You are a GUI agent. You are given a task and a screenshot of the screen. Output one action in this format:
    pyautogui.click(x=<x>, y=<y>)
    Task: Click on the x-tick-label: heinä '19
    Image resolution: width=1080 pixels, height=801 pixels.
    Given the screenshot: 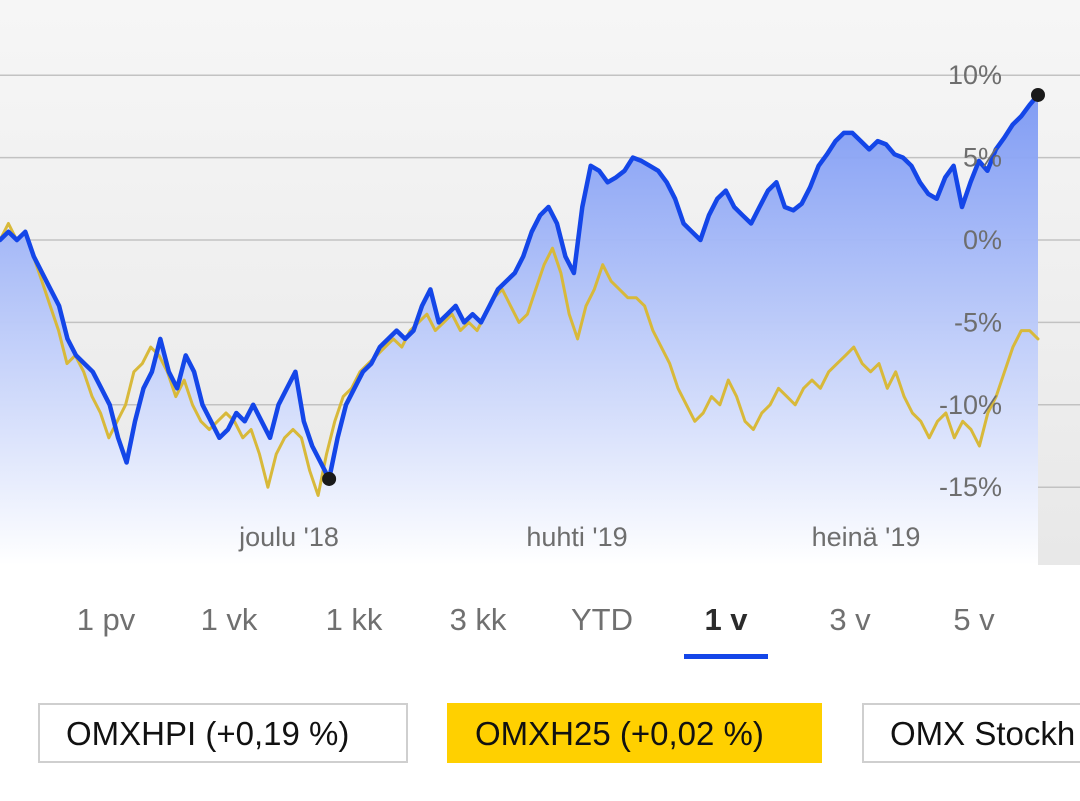 What is the action you would take?
    pyautogui.click(x=866, y=537)
    